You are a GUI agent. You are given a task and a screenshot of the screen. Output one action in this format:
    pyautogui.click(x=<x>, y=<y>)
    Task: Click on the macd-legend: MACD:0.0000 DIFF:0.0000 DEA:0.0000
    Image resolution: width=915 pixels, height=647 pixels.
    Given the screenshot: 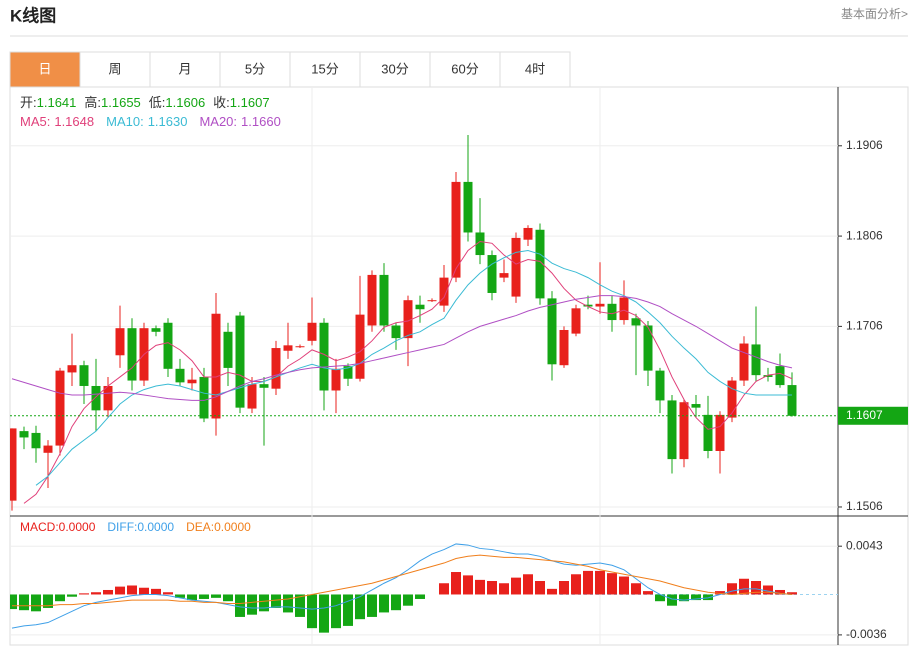 What is the action you would take?
    pyautogui.click(x=135, y=527)
    